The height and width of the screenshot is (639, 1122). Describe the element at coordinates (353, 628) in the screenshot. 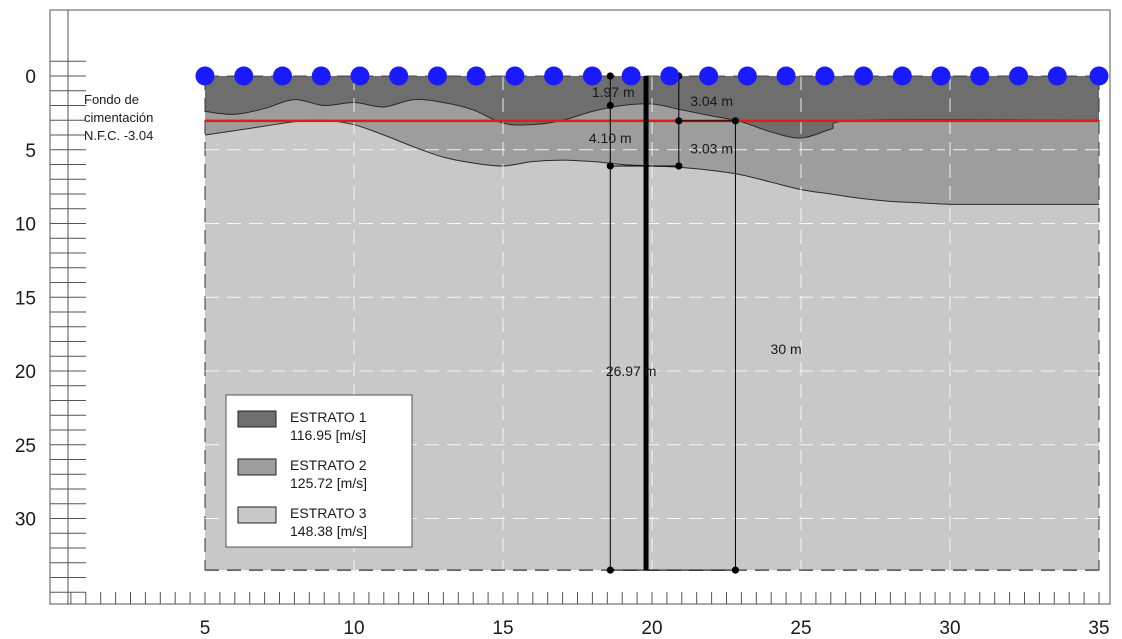

I see `x-tick-label: 10` at that location.